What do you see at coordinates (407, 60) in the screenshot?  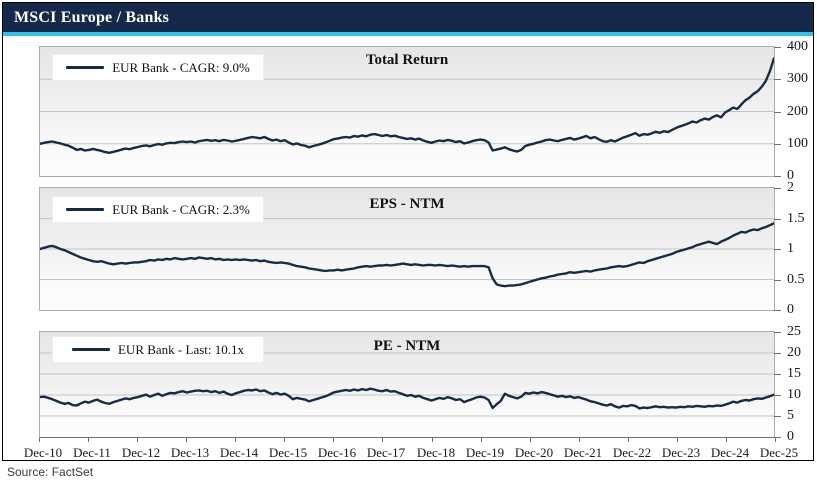 I see `chart-title-total-return: Total Return` at bounding box center [407, 60].